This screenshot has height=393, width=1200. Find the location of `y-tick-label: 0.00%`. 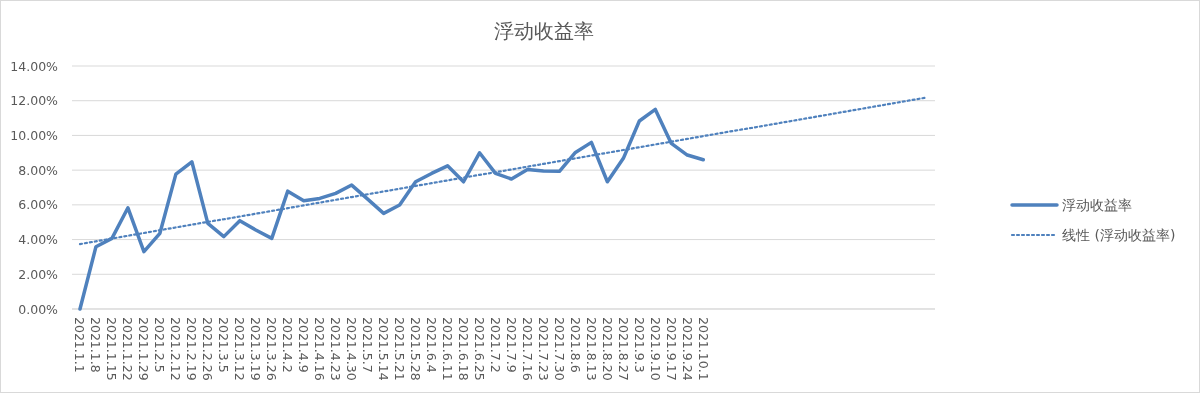

y-tick-label: 0.00% is located at coordinates (38, 309).